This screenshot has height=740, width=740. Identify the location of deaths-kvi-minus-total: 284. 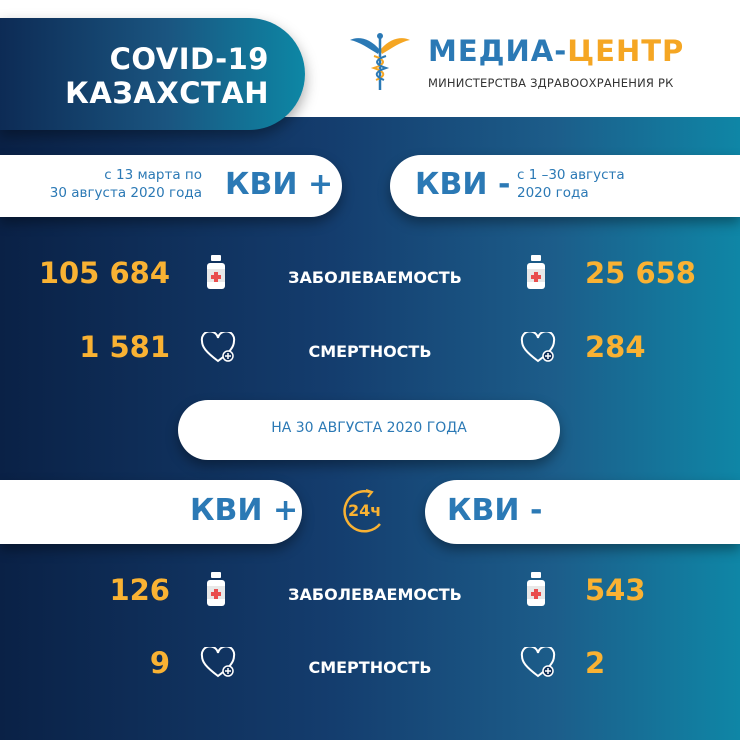
(615, 347).